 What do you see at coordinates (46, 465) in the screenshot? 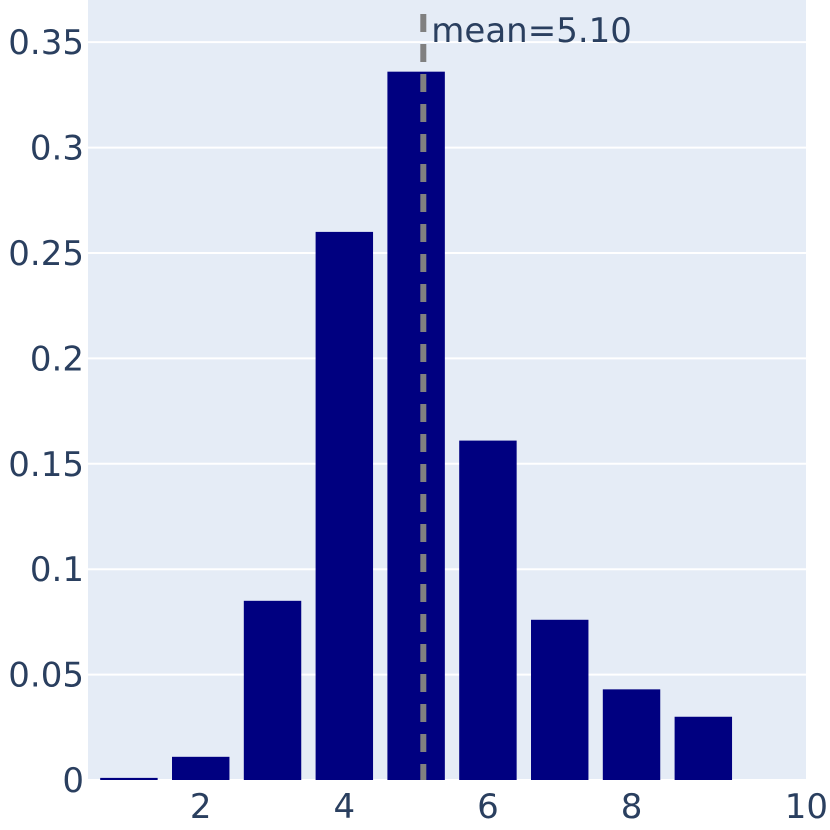
I see `y-tick-label: 0.15` at bounding box center [46, 465].